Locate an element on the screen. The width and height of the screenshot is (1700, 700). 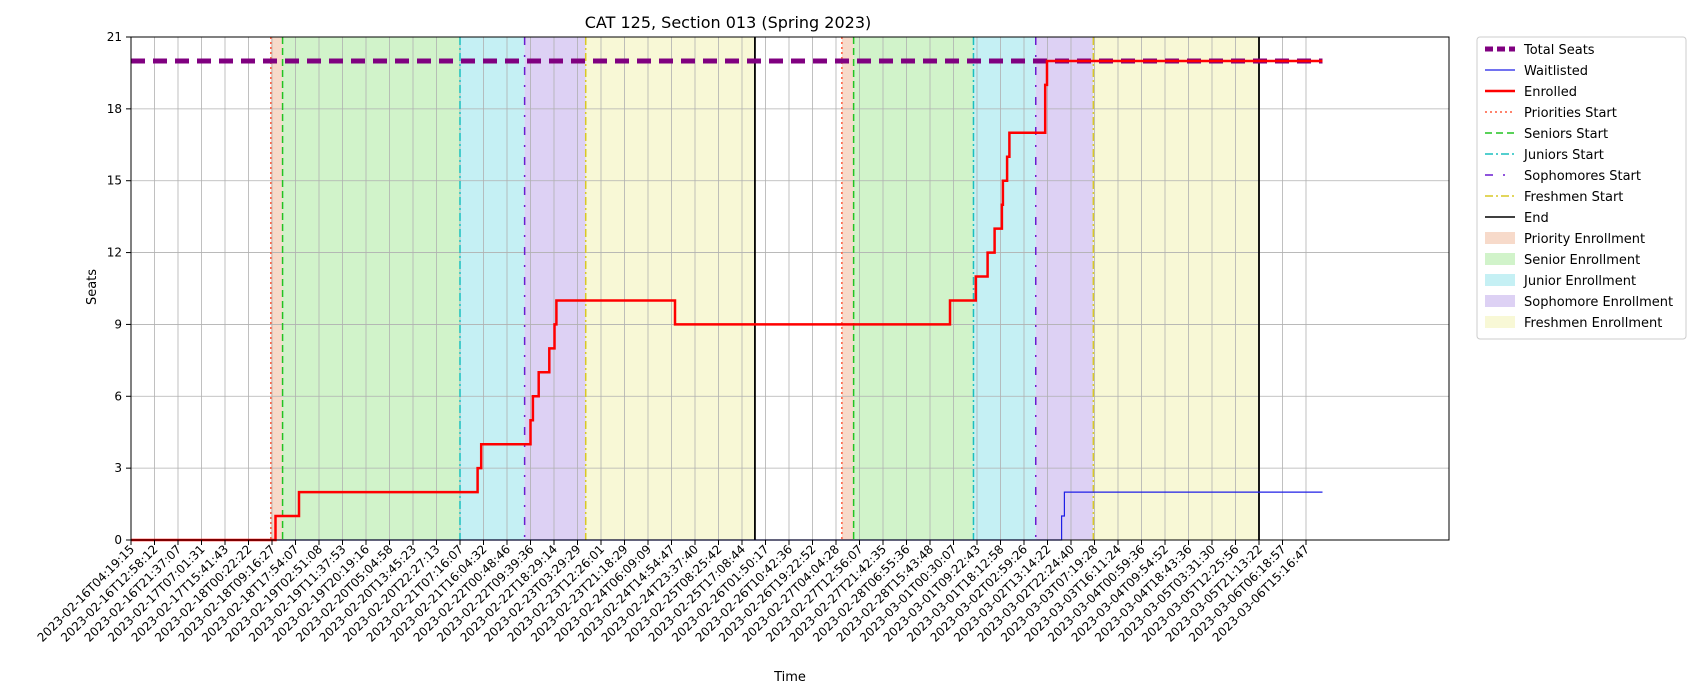
legend-label: Priority Enrollment is located at coordinates (1584, 239).